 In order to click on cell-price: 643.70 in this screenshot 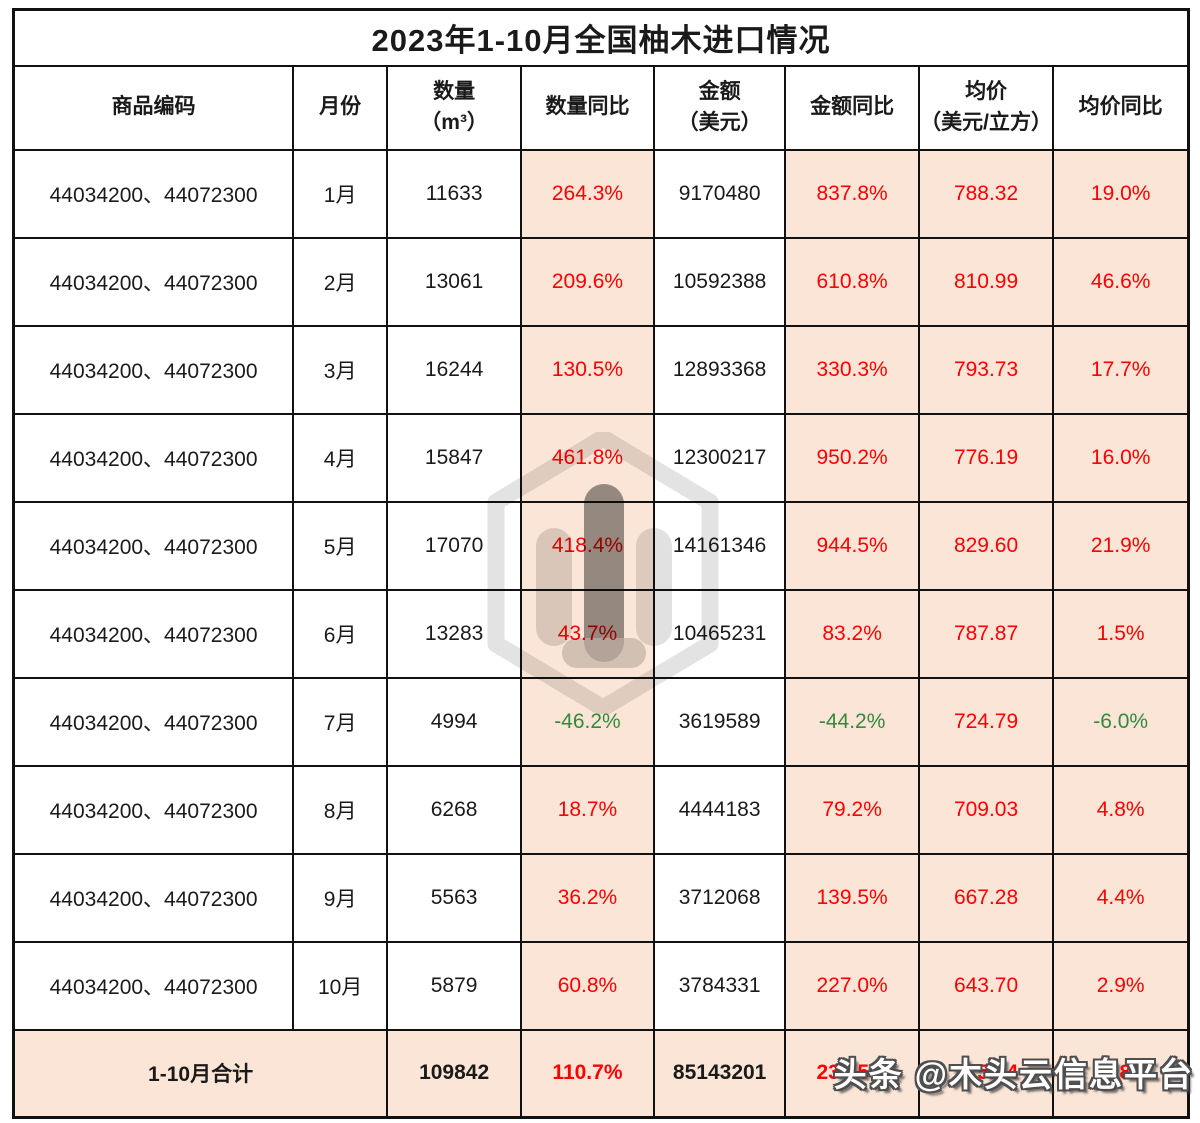, I will do `click(986, 985)`.